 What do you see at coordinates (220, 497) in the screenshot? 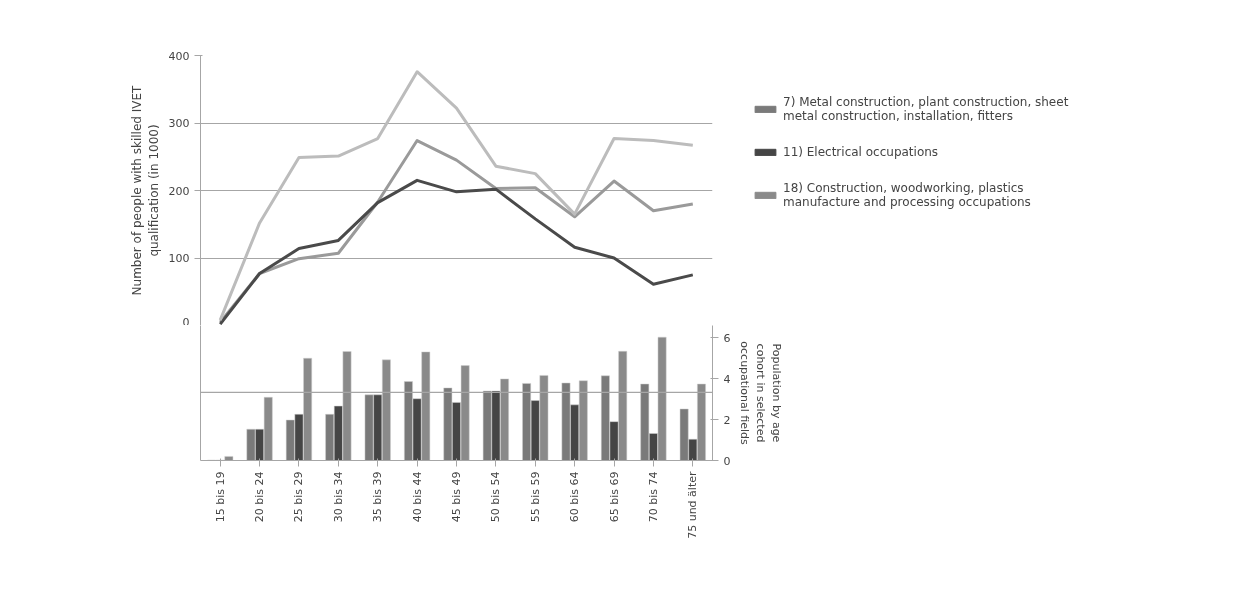
I see `x-tick-label: 15 bis 19` at bounding box center [220, 497].